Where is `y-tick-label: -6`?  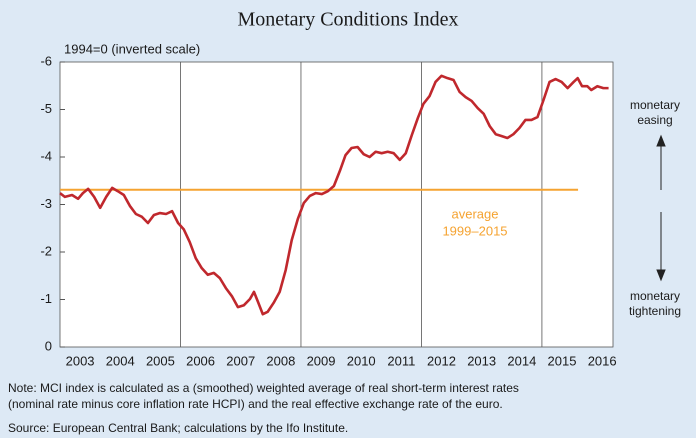
y-tick-label: -6 is located at coordinates (46, 60).